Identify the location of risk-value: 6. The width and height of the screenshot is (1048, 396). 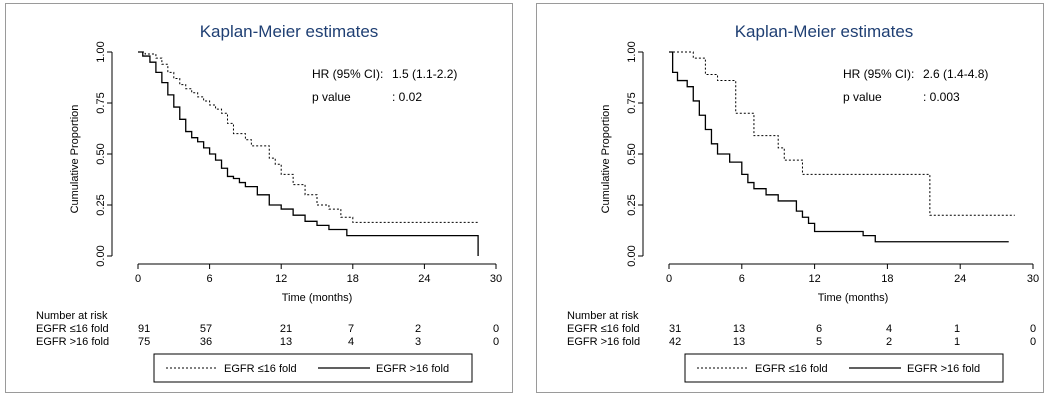
(819, 329).